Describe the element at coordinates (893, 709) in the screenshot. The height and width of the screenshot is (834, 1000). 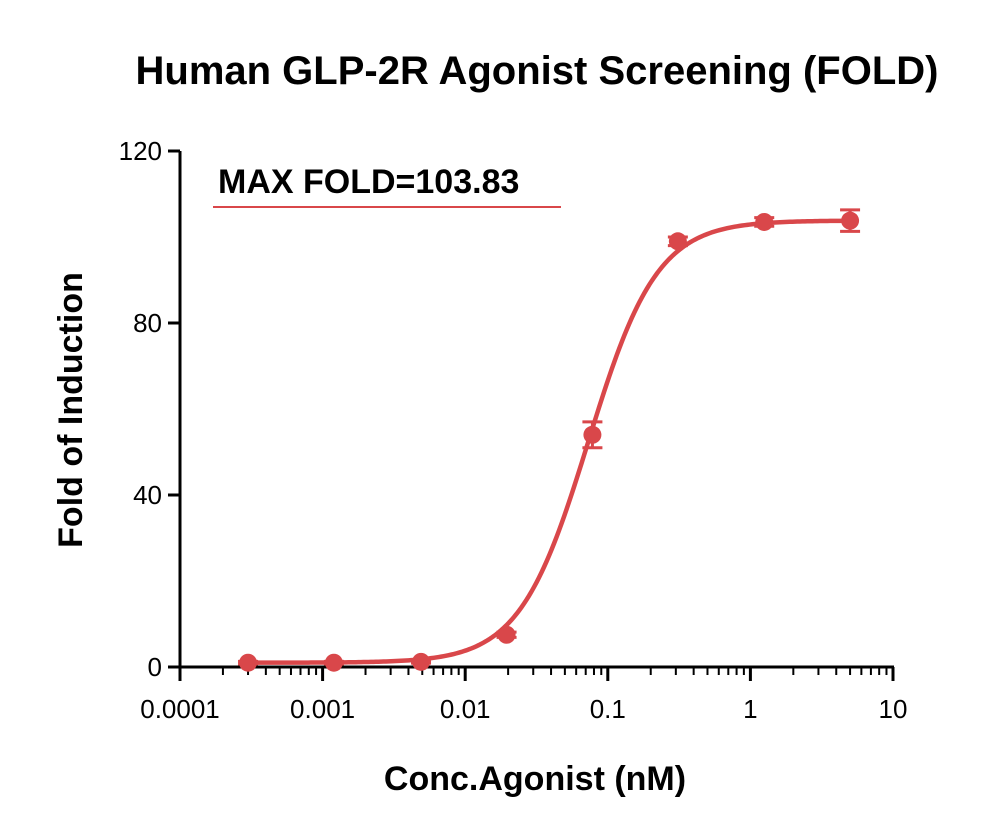
I see `x-tick-label: 10` at that location.